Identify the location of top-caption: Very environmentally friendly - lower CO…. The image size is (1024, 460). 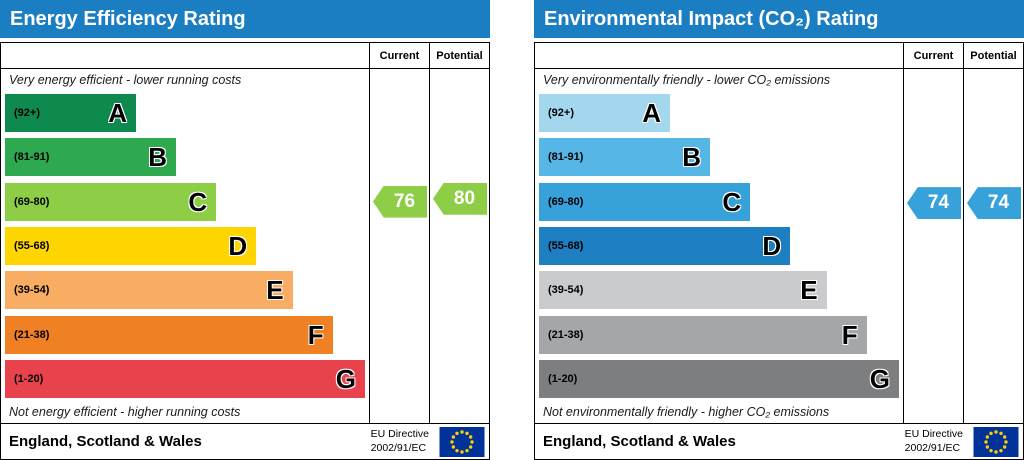
(687, 80).